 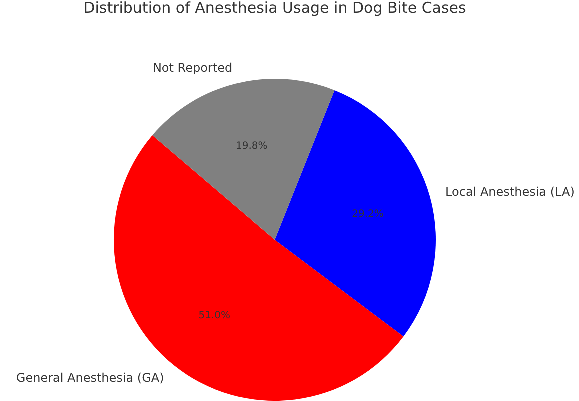 What do you see at coordinates (192, 68) in the screenshot?
I see `slice-label: Not Reported` at bounding box center [192, 68].